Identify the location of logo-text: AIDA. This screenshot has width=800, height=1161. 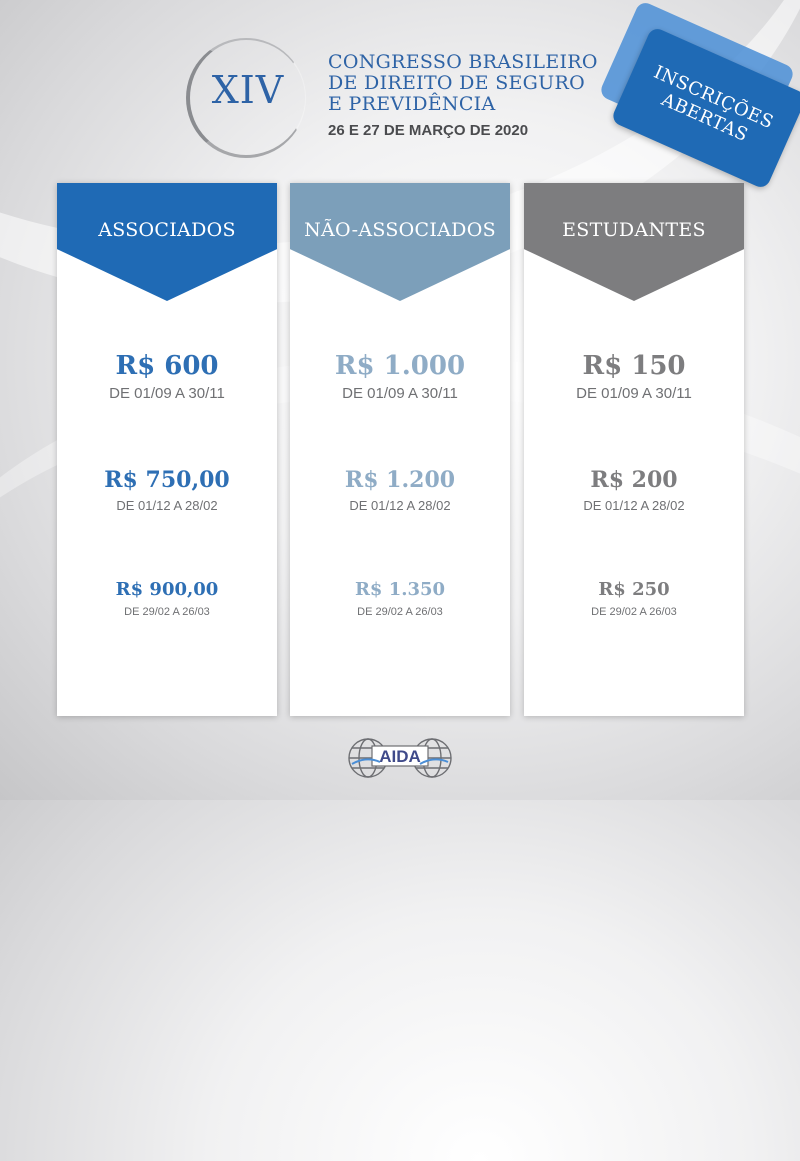
(400, 756).